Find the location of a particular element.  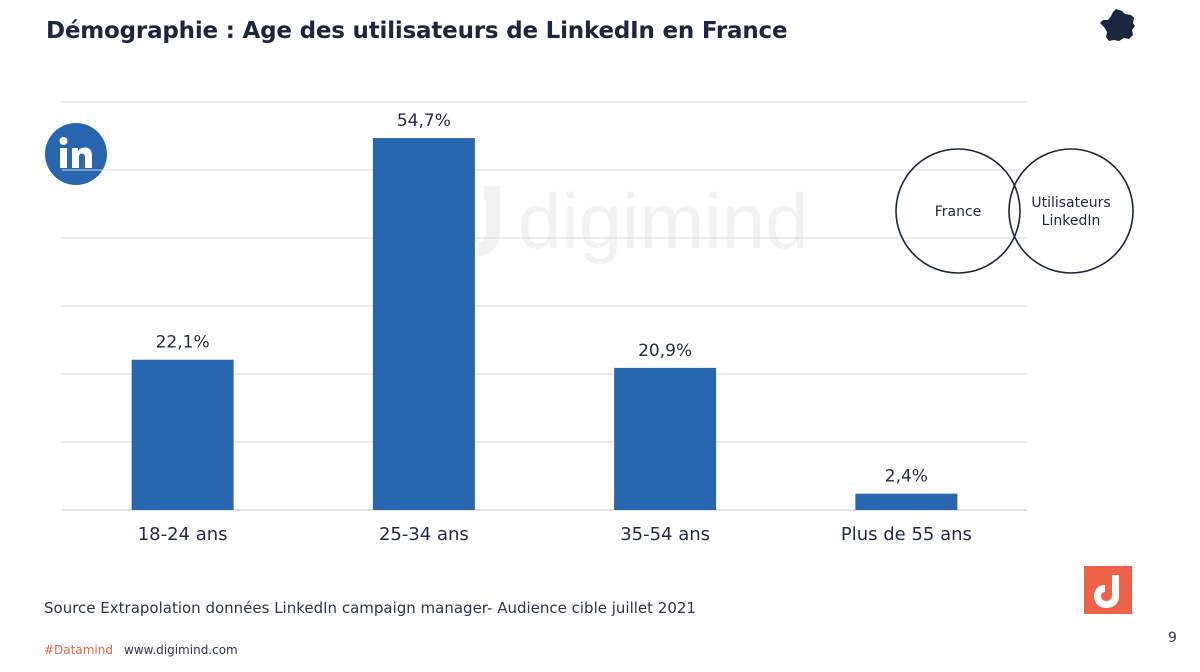

category-label-2: 25-34 ans is located at coordinates (424, 534).